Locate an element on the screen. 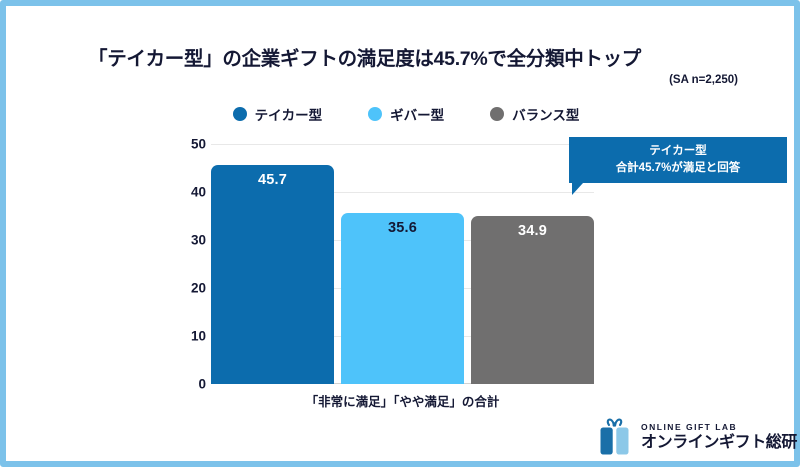  legend-item-taker: テイカー型 is located at coordinates (277, 114).